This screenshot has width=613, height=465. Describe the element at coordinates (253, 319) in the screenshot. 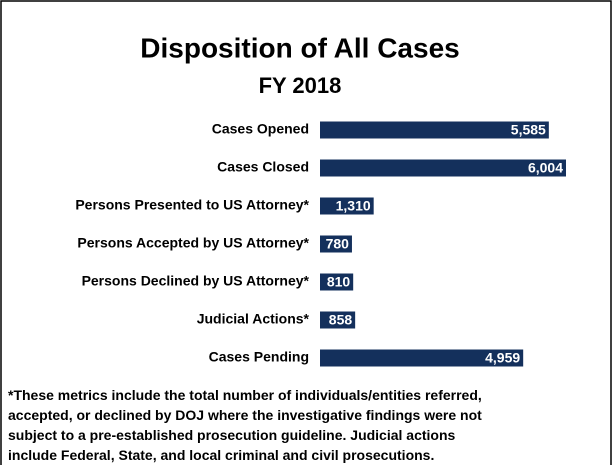

I see `category-label: Judicial Actions*` at that location.